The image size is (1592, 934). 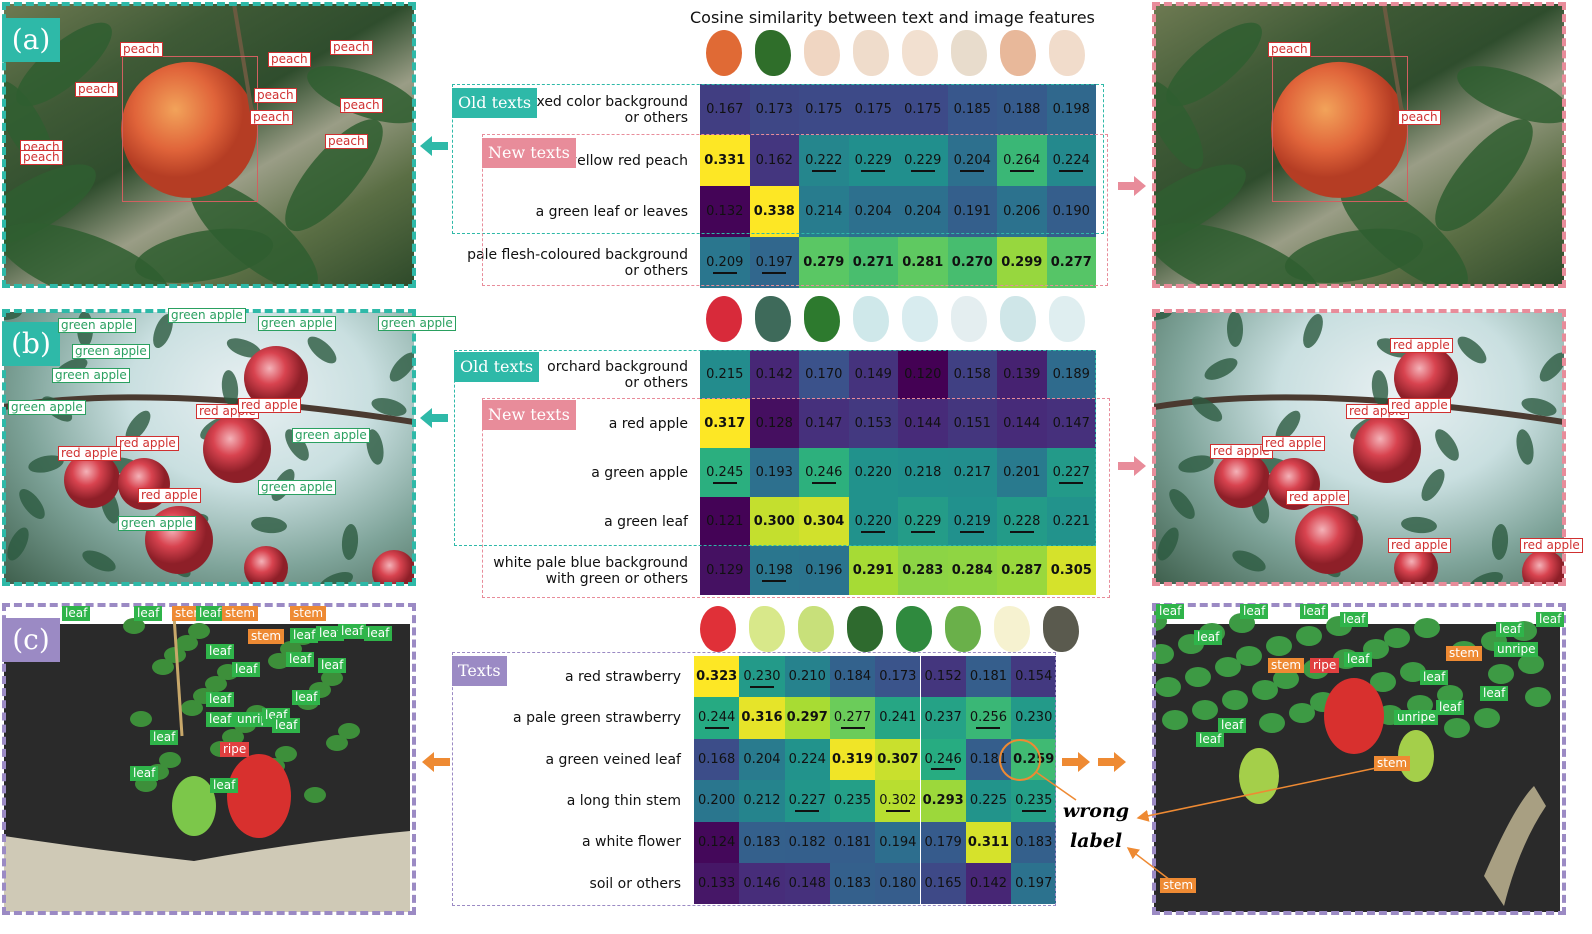 I want to click on cell-value: 0.196, so click(x=824, y=570).